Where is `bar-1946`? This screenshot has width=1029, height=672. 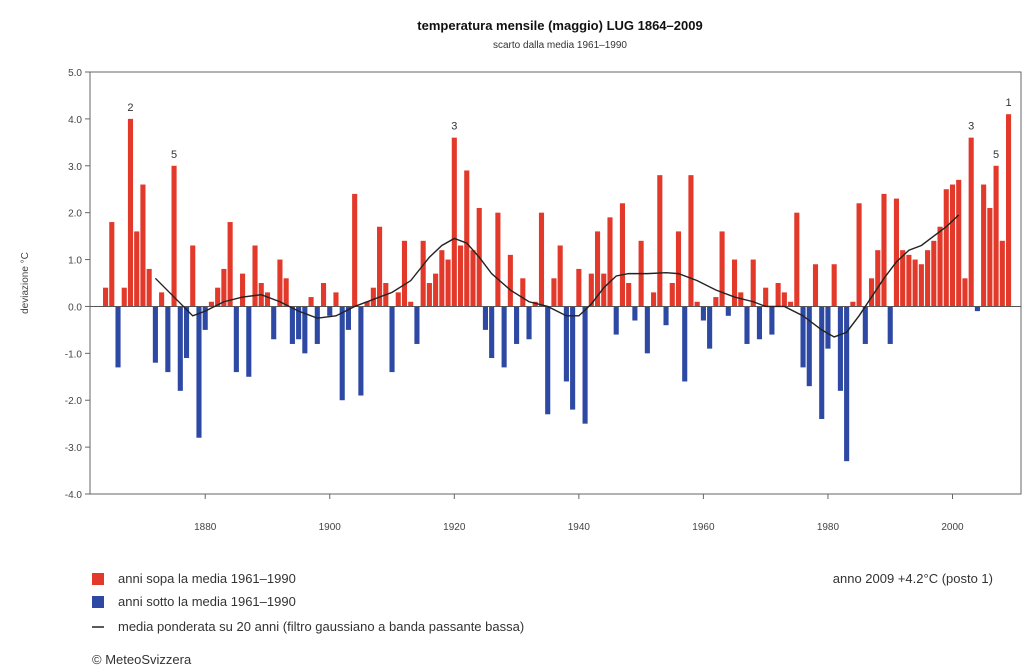
bar-1946 is located at coordinates (616, 320).